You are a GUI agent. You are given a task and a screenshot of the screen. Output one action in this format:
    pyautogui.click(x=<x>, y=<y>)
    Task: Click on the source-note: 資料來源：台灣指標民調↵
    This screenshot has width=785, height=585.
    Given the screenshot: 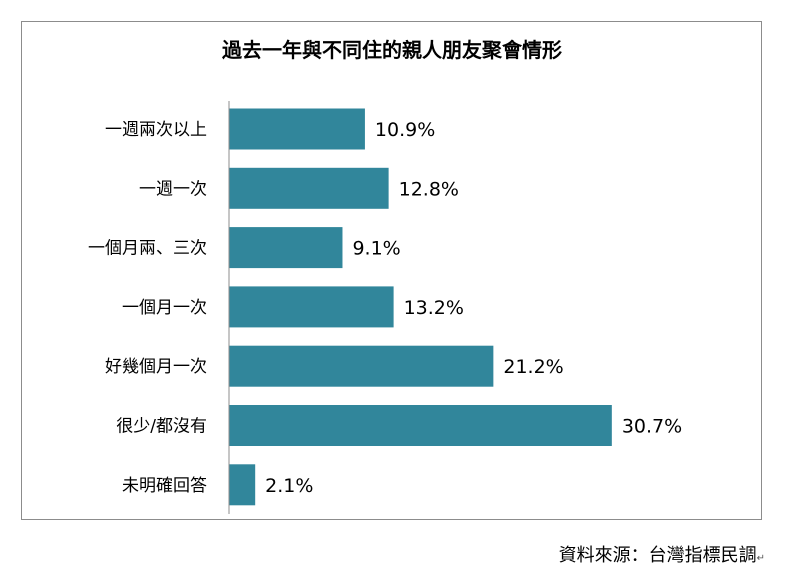 What is the action you would take?
    pyautogui.click(x=662, y=554)
    